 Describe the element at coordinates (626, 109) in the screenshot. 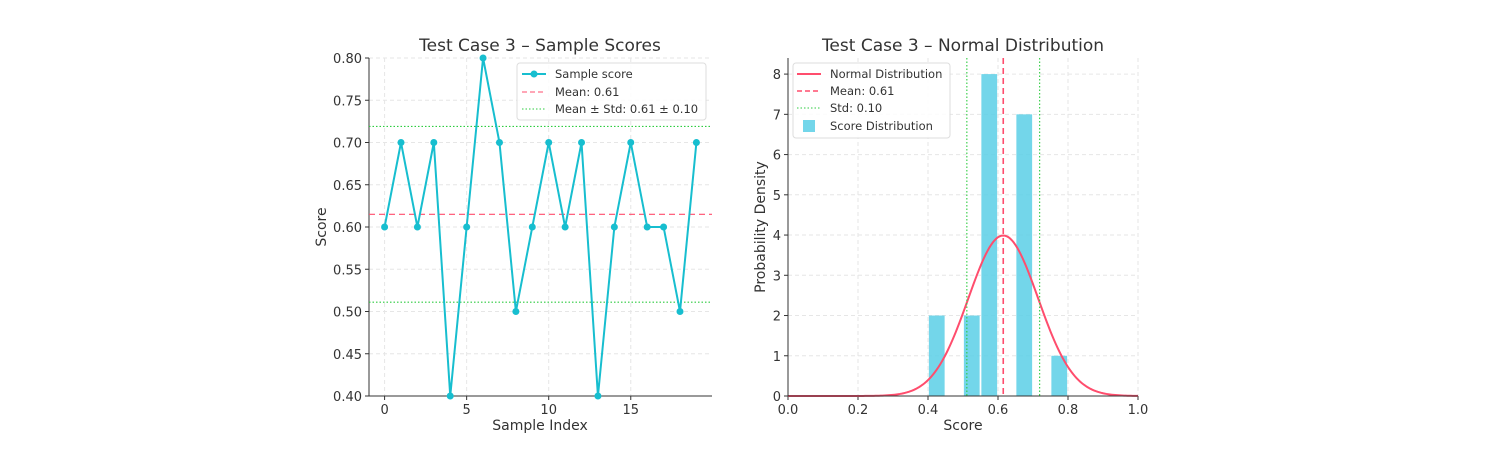

I see `legend-label: Mean ± Std: 0.61 ± 0.10` at that location.